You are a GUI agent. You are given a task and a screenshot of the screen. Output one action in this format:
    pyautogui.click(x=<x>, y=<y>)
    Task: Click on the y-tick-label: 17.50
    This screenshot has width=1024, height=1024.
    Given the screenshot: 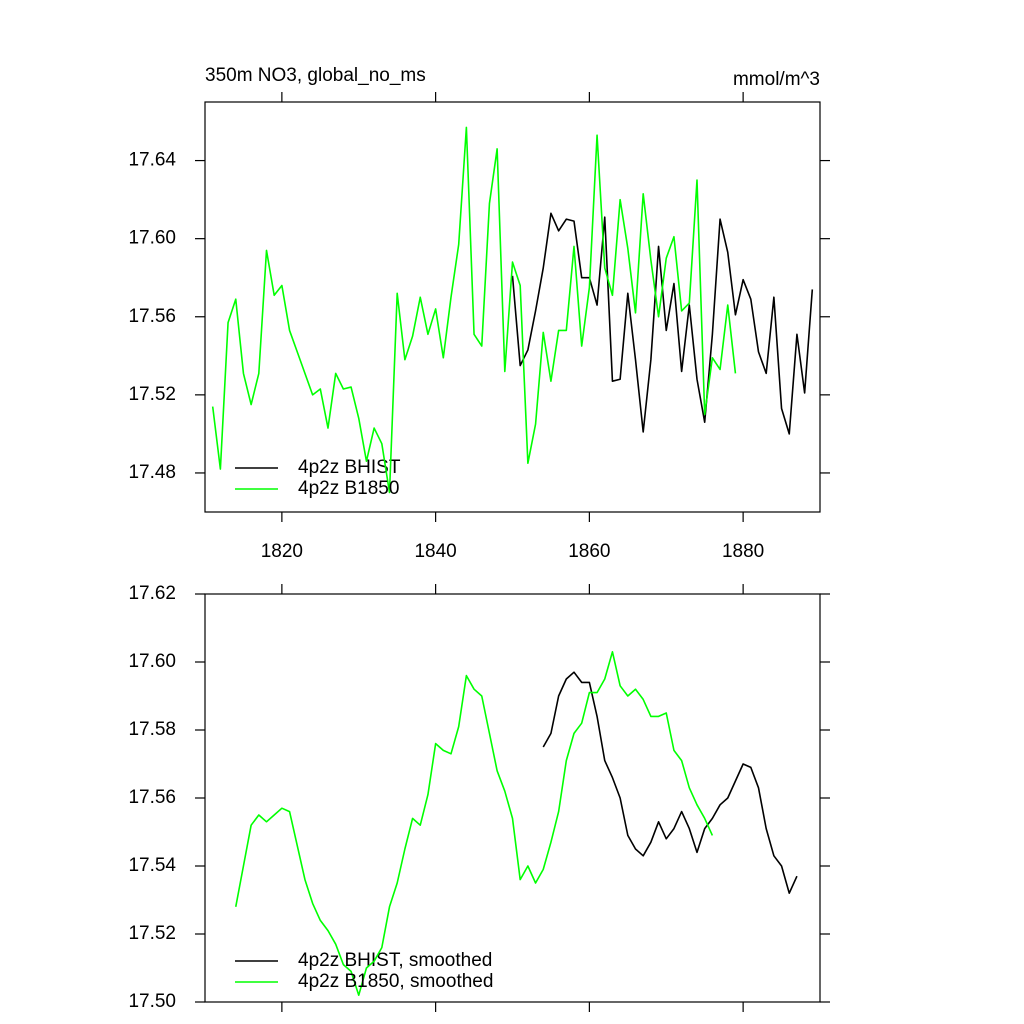 What is the action you would take?
    pyautogui.click(x=152, y=1001)
    